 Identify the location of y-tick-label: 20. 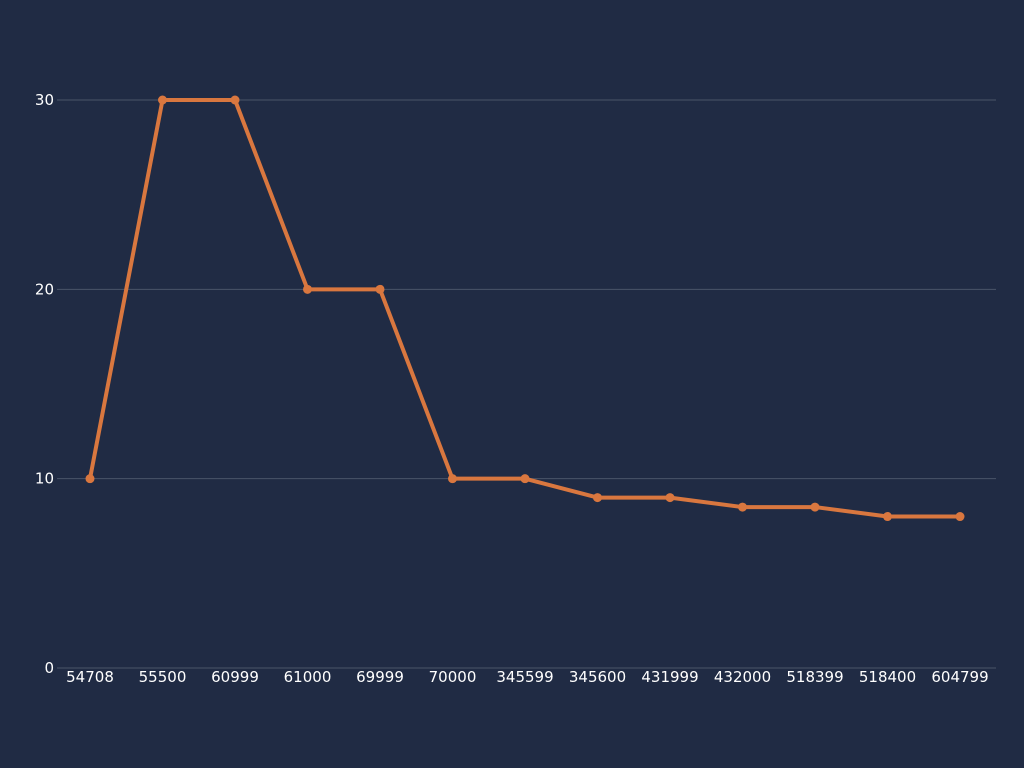
(44, 289).